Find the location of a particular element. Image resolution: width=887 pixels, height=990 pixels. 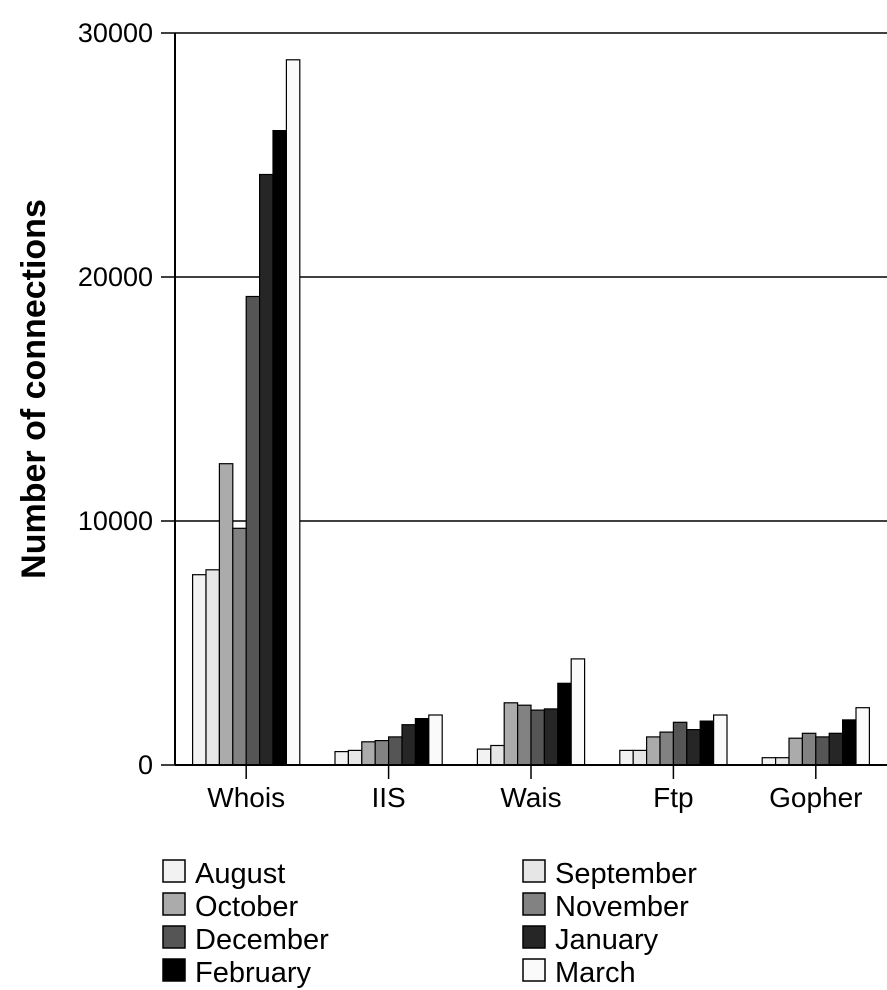

bar-iis-february is located at coordinates (422, 741).